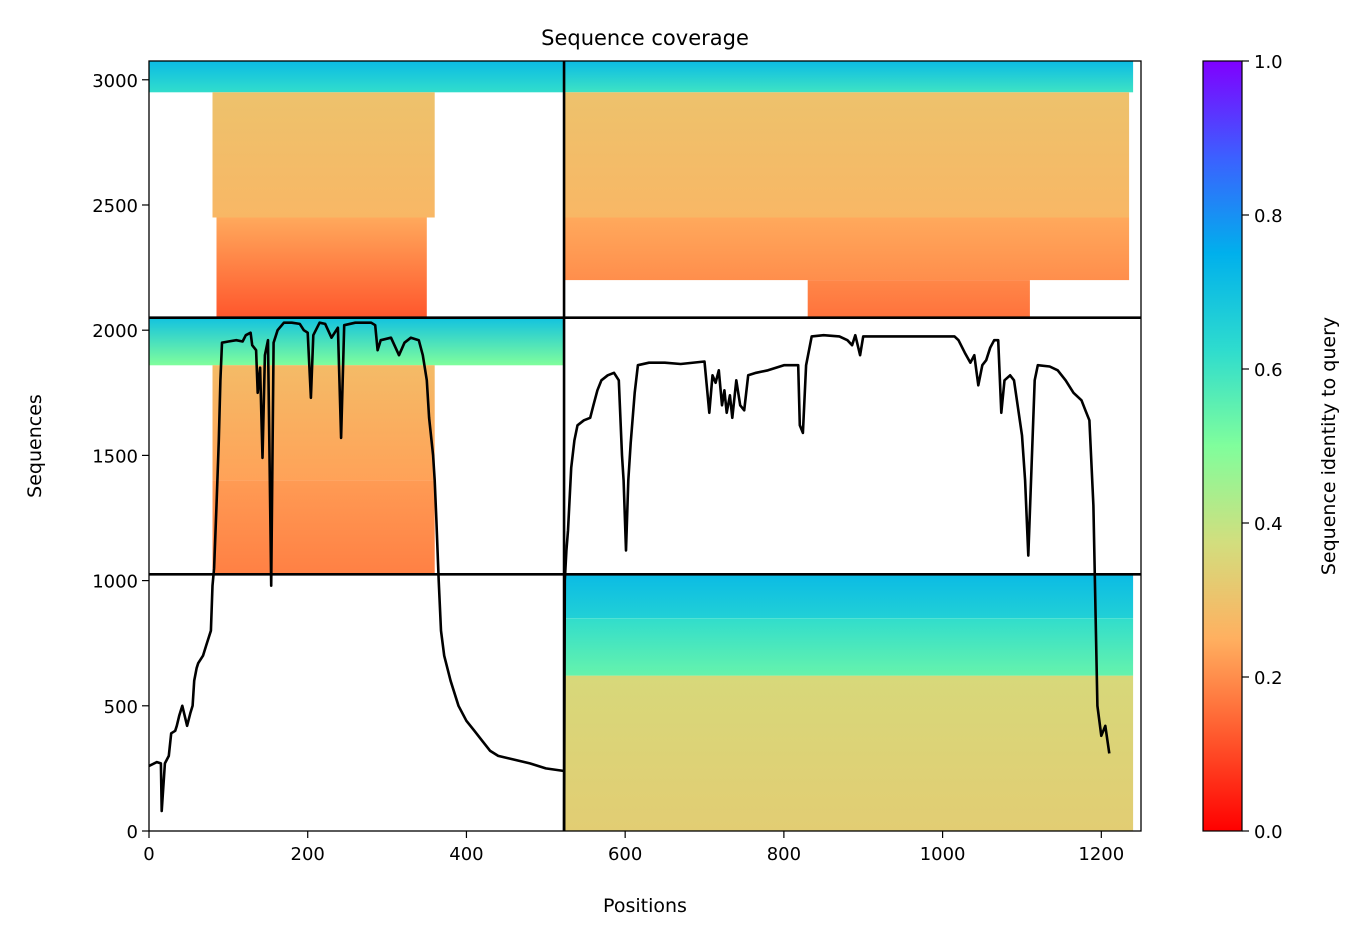  What do you see at coordinates (115, 206) in the screenshot?
I see `y-tick-label: 2500` at bounding box center [115, 206].